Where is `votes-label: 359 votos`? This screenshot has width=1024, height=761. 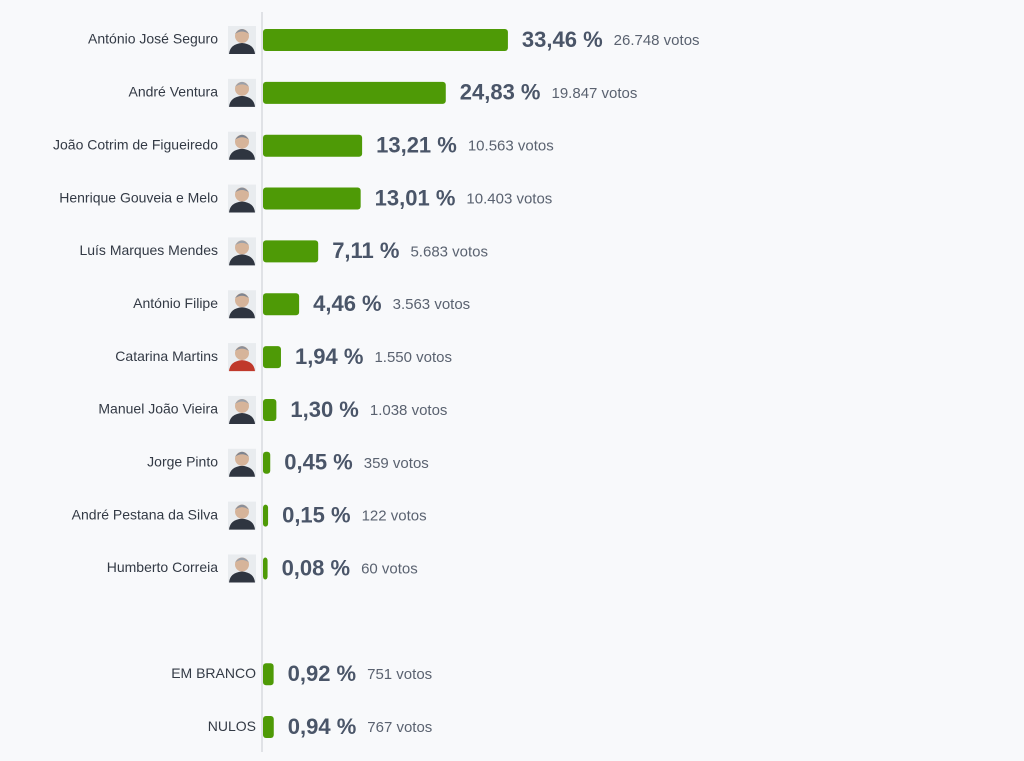 votes-label: 359 votos is located at coordinates (396, 463).